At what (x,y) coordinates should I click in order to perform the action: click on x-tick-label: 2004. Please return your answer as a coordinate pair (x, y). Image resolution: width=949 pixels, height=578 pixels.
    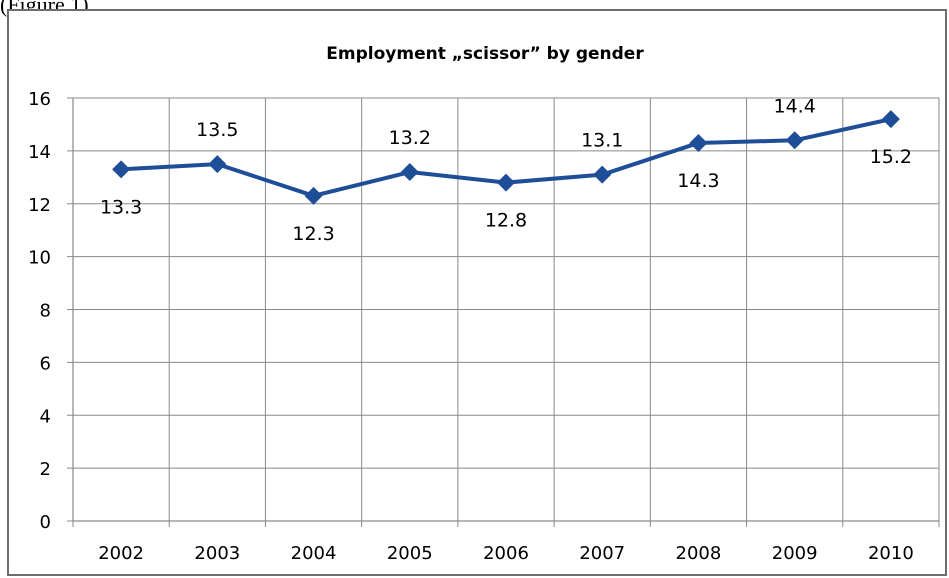
    Looking at the image, I should click on (314, 553).